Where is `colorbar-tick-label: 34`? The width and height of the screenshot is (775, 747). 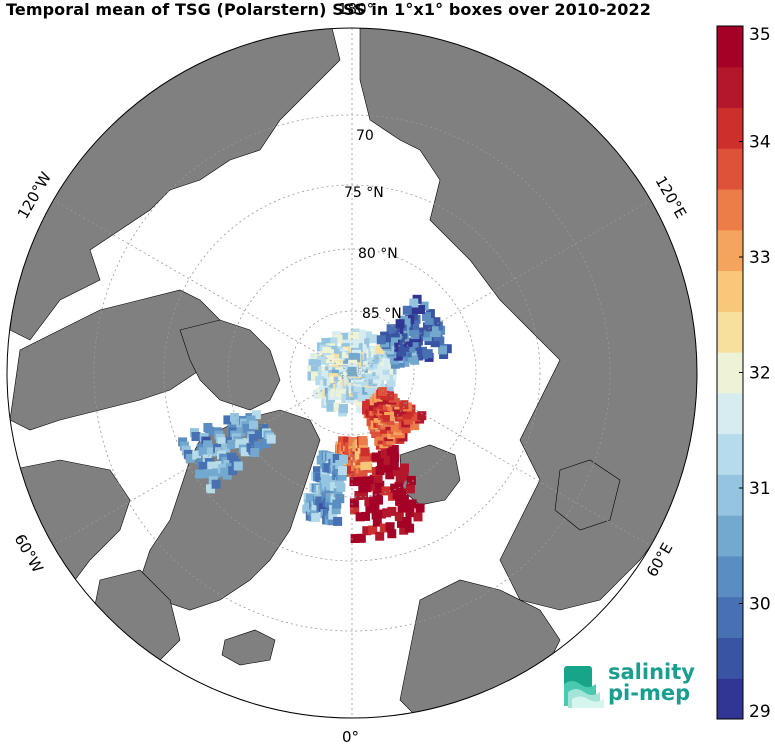
colorbar-tick-label: 34 is located at coordinates (760, 143).